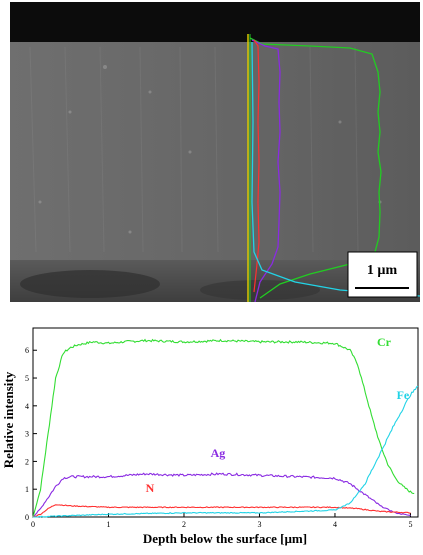 Image resolution: width=423 pixels, height=555 pixels. Describe the element at coordinates (27, 406) in the screenshot. I see `y-tick-label-4: 4` at that location.